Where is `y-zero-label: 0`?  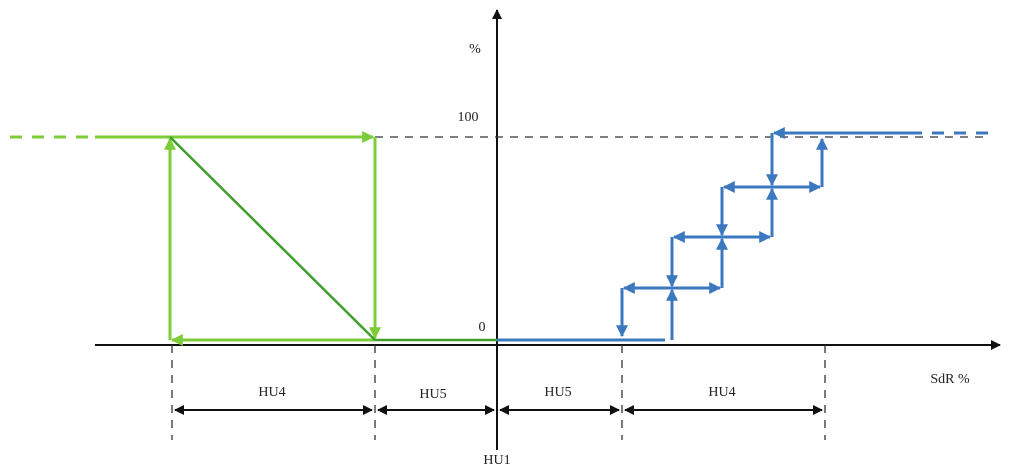 y-zero-label: 0 is located at coordinates (482, 327).